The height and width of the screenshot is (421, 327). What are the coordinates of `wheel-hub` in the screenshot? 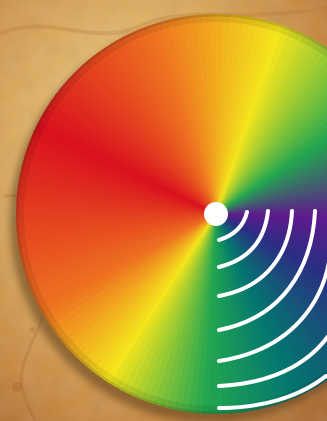 It's located at (216, 214).